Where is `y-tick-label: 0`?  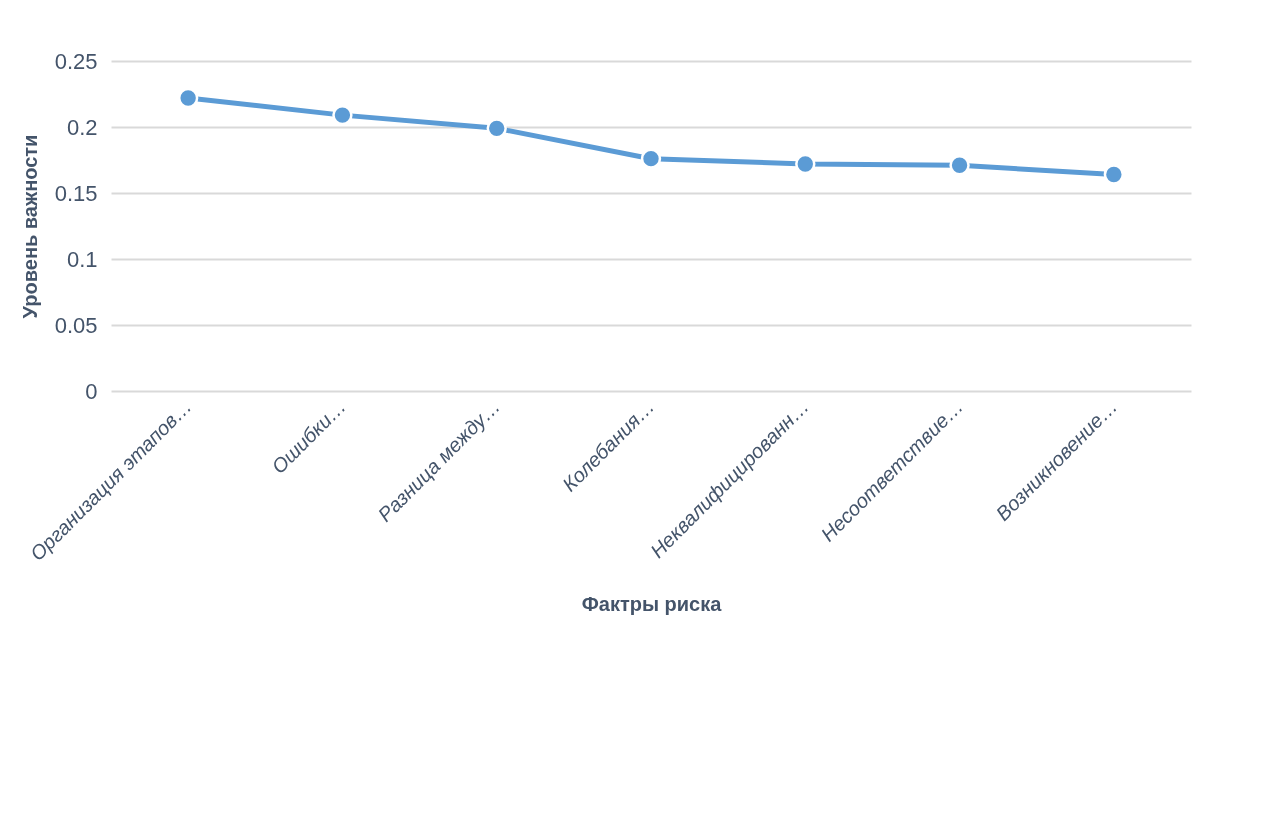 y-tick-label: 0 is located at coordinates (91, 391).